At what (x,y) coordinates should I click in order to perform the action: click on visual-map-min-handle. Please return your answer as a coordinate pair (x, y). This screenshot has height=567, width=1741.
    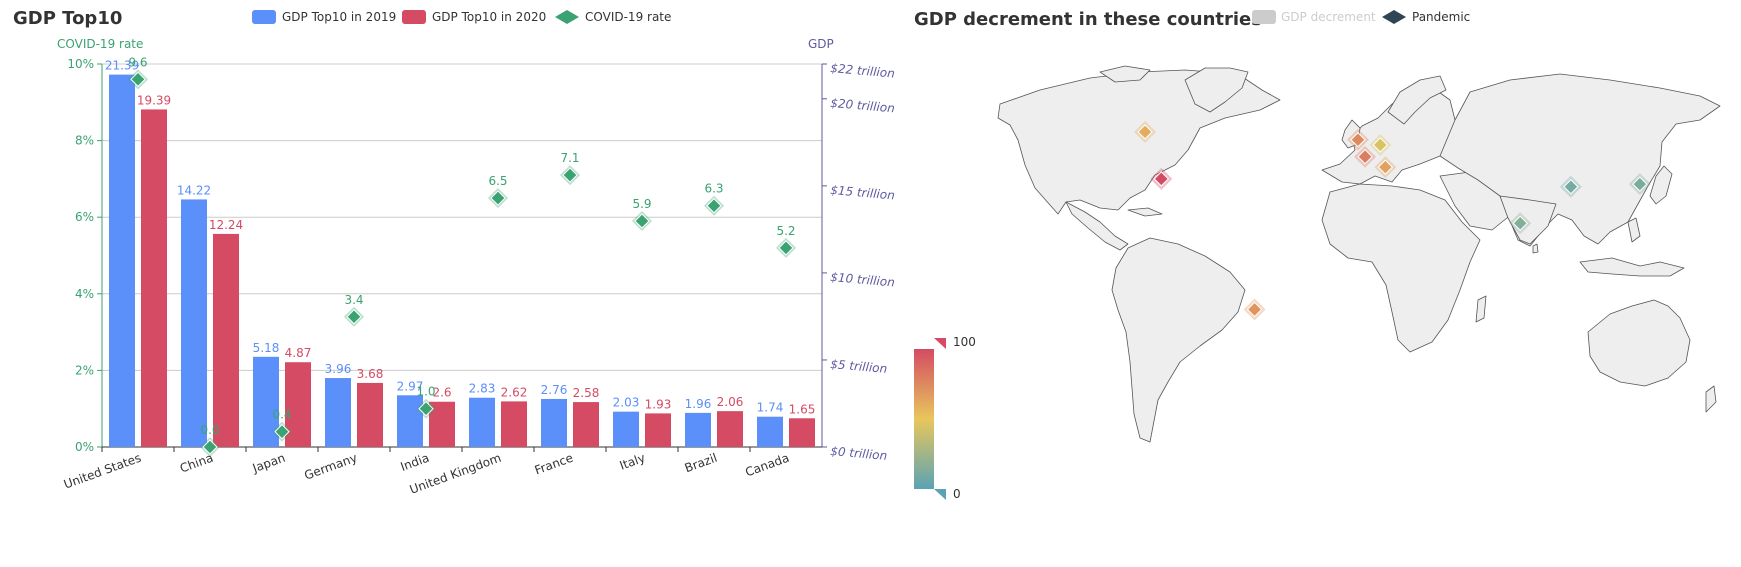
    Looking at the image, I should click on (940, 494).